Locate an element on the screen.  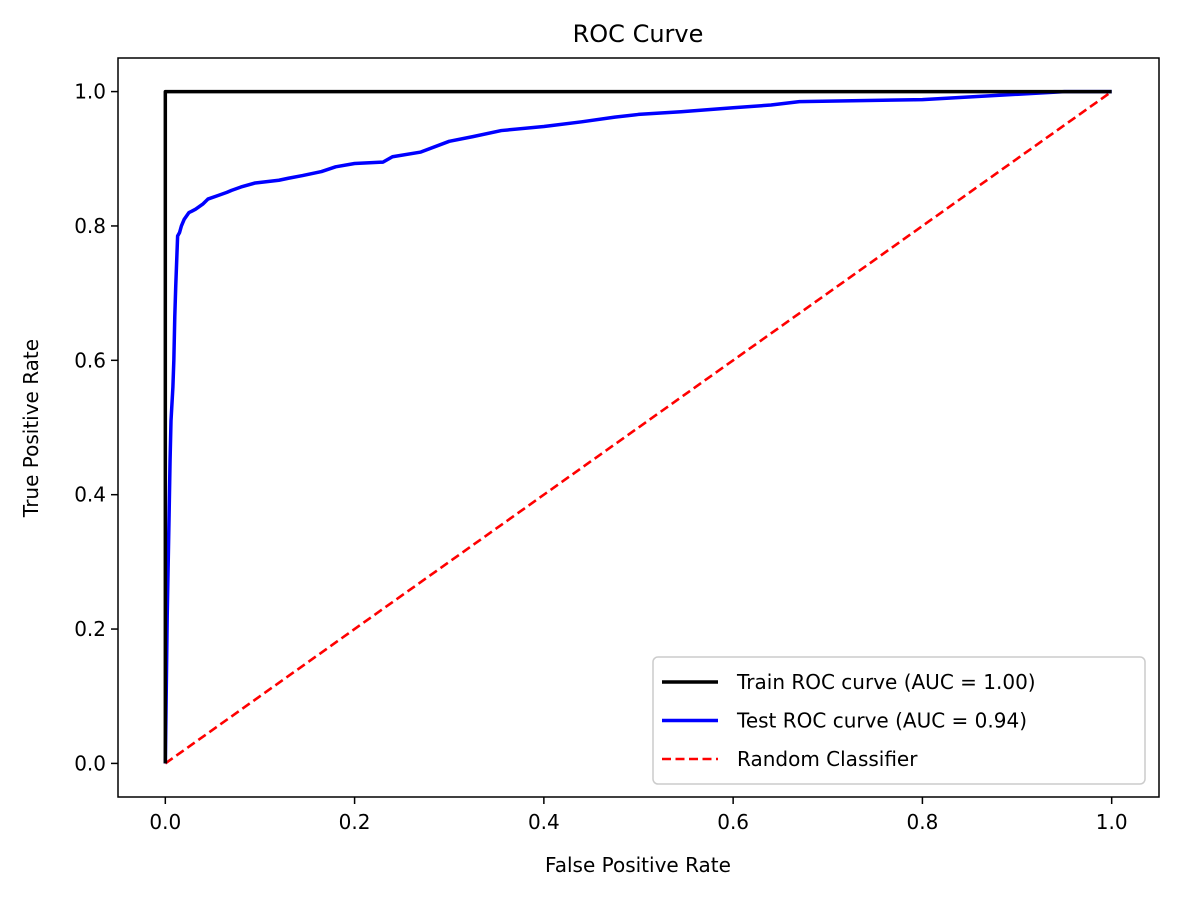
x-tick-label: 0.6 is located at coordinates (733, 822).